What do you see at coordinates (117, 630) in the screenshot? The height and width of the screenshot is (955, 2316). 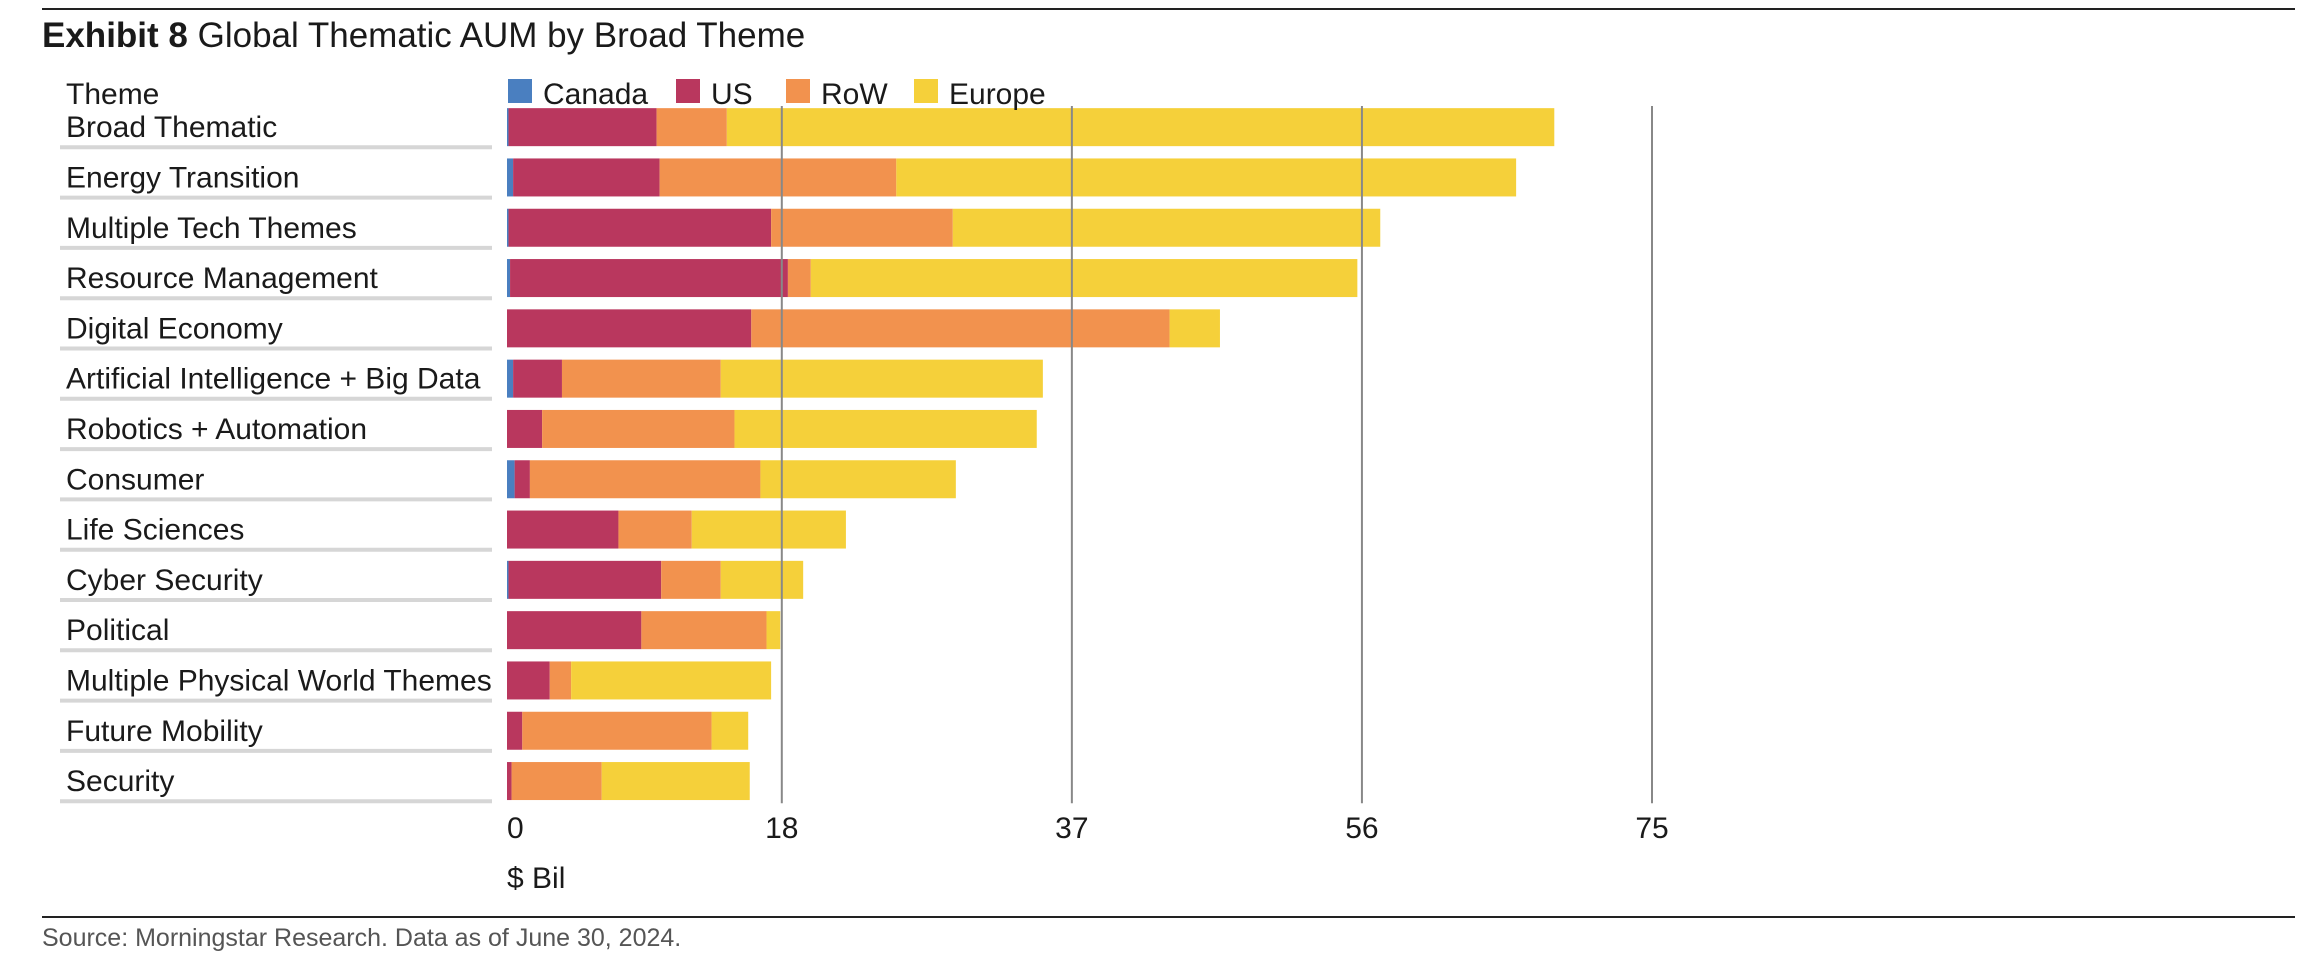 I see `category-label: Political` at bounding box center [117, 630].